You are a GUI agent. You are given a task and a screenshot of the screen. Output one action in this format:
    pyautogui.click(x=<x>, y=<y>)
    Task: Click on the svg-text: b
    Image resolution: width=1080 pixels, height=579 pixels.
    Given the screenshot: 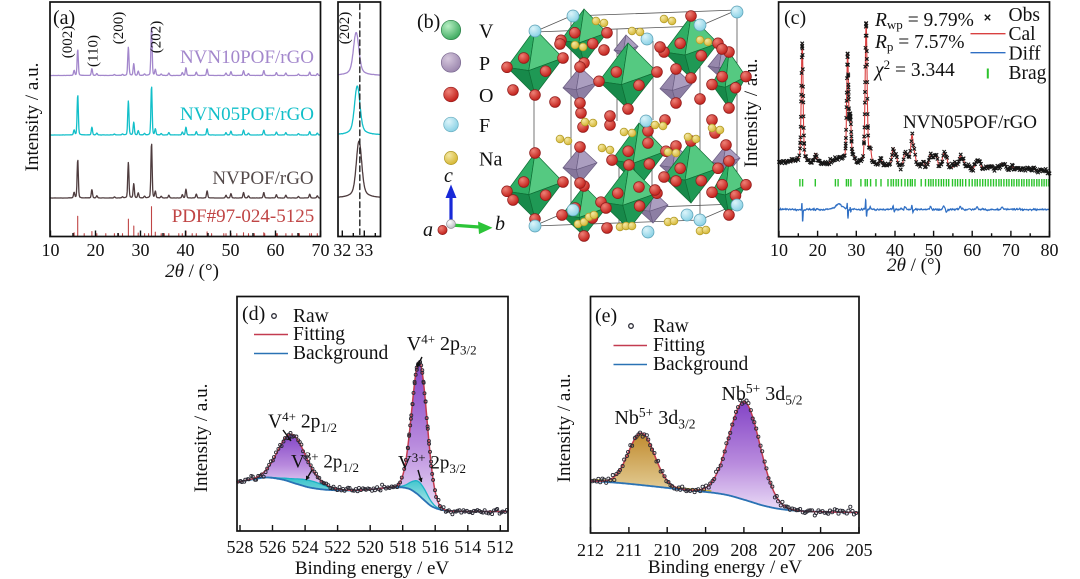 What is the action you would take?
    pyautogui.click(x=500, y=224)
    